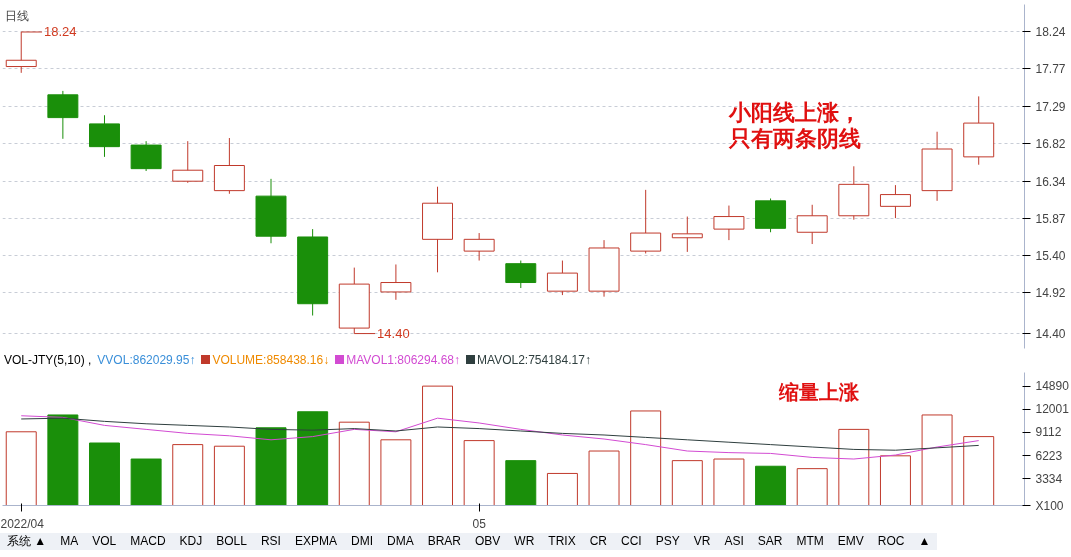 The height and width of the screenshot is (557, 1071). Describe the element at coordinates (850, 541) in the screenshot. I see `text: EMV` at that location.